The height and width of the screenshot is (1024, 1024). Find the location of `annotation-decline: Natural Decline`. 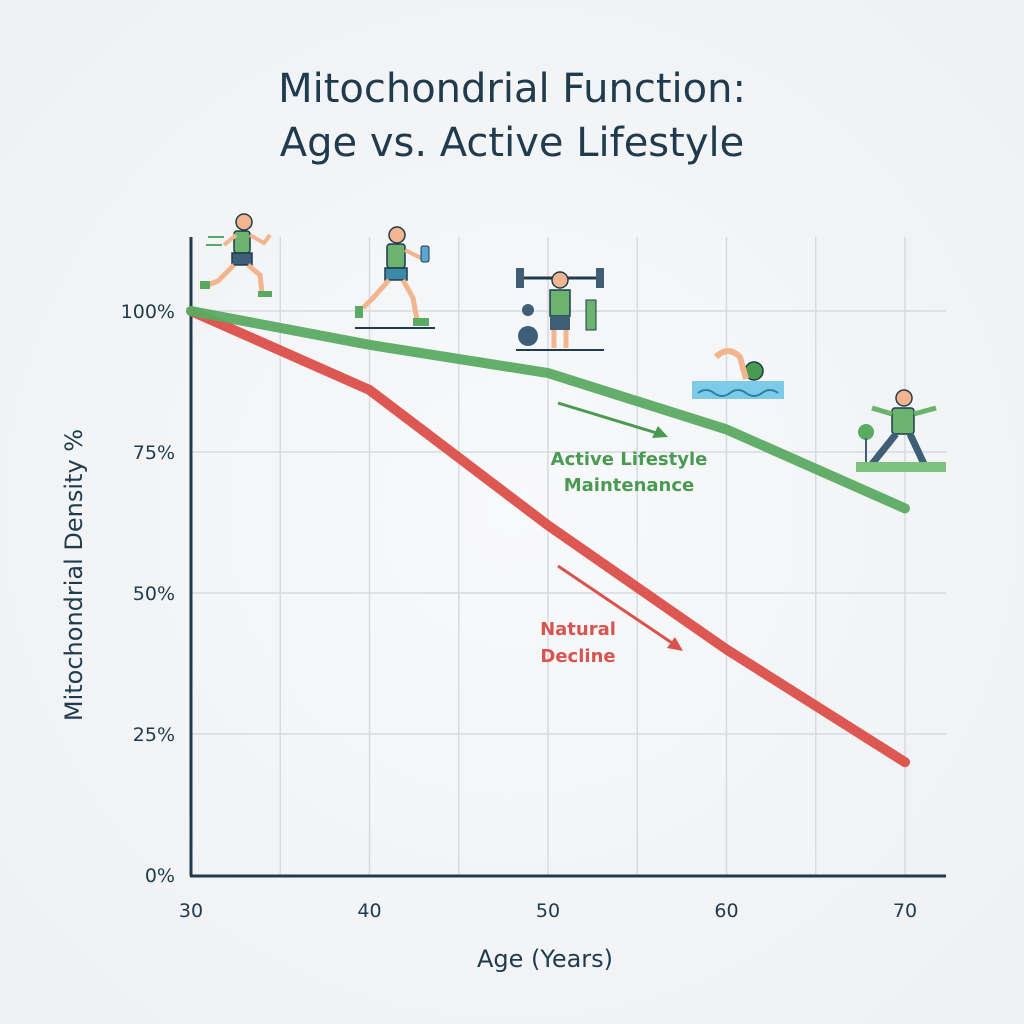

annotation-decline: Natural Decline is located at coordinates (611, 615).